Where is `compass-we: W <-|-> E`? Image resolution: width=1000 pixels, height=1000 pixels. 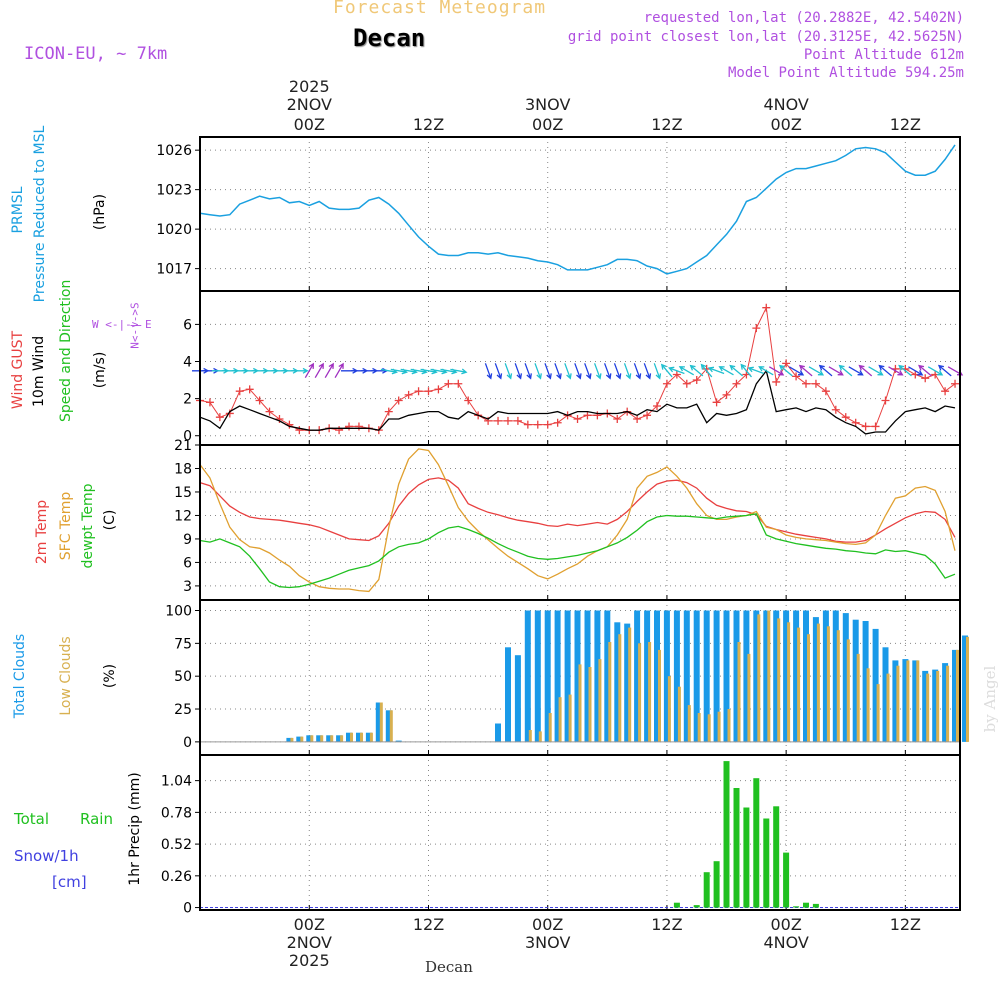
compass-we: W <-|-> E is located at coordinates (122, 324).